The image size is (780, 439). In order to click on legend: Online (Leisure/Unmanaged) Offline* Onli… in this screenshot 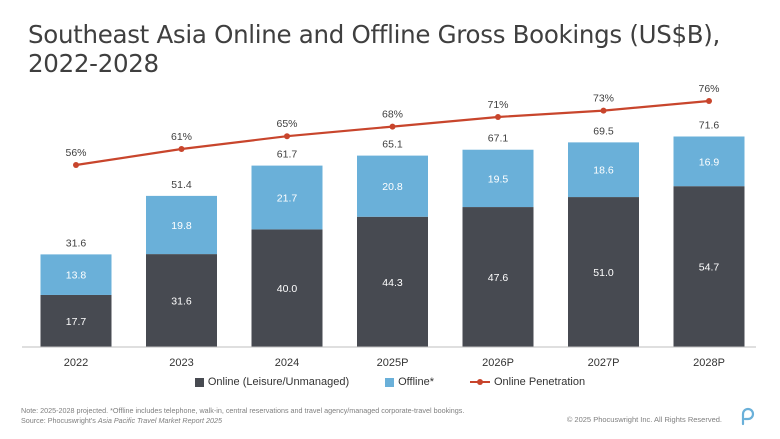, I will do `click(390, 382)`.